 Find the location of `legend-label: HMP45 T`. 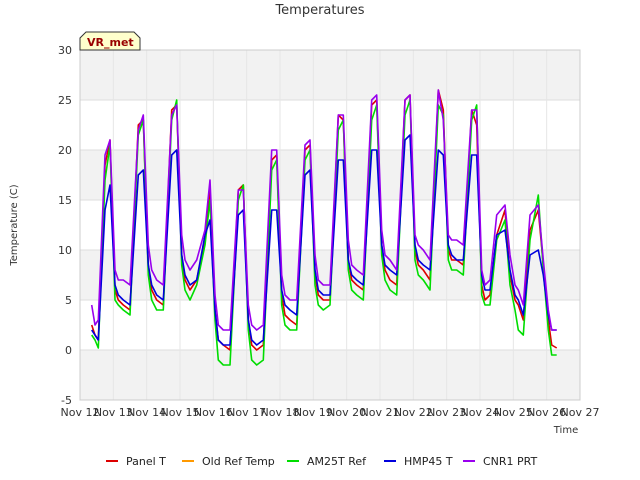

legend-label: HMP45 T is located at coordinates (428, 461).